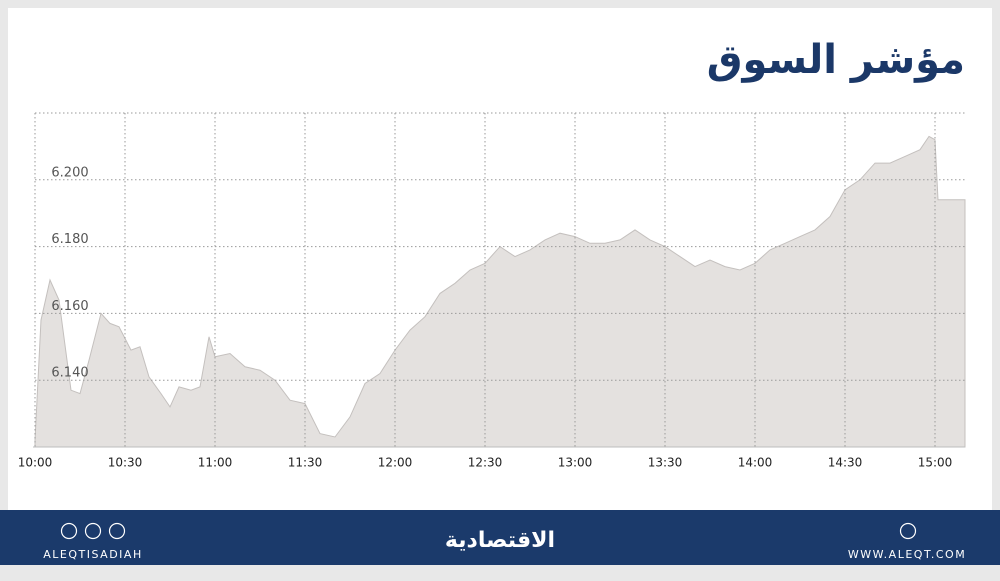  Describe the element at coordinates (908, 531) in the screenshot. I see `web-icon` at that location.